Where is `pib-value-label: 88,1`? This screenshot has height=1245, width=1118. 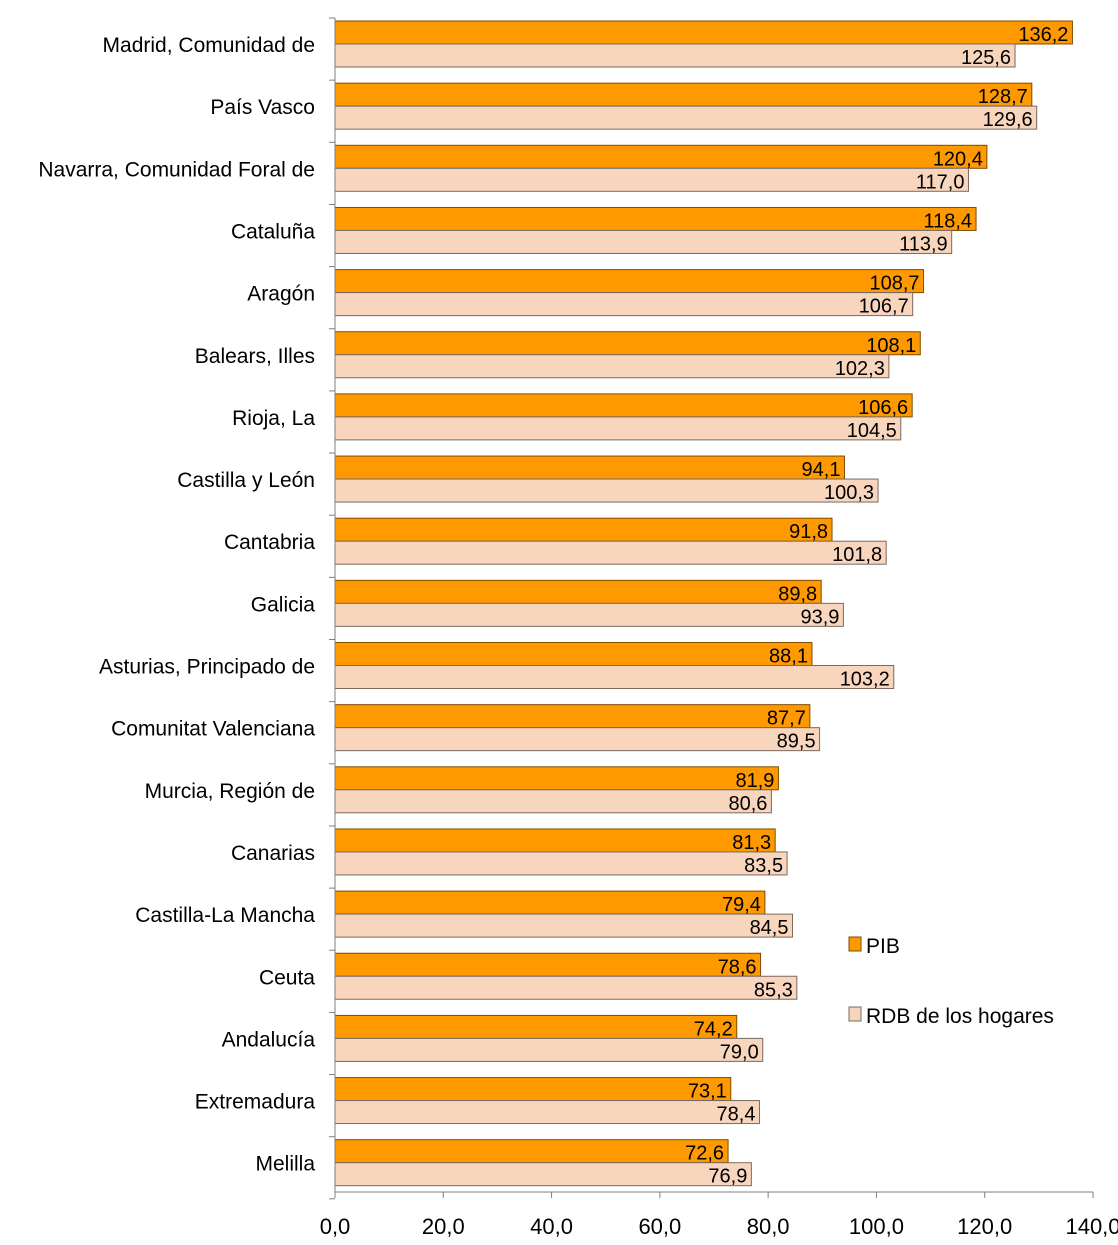
pib-value-label: 88,1 is located at coordinates (788, 657).